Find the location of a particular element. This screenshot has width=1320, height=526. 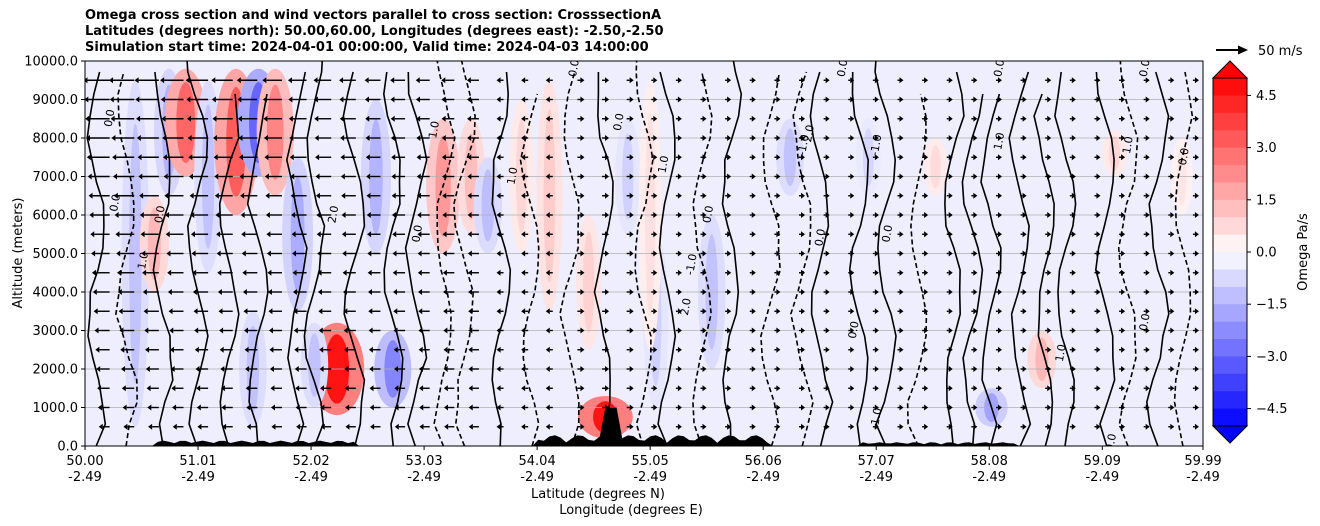

contour-label: -1.0 is located at coordinates (803, 144).